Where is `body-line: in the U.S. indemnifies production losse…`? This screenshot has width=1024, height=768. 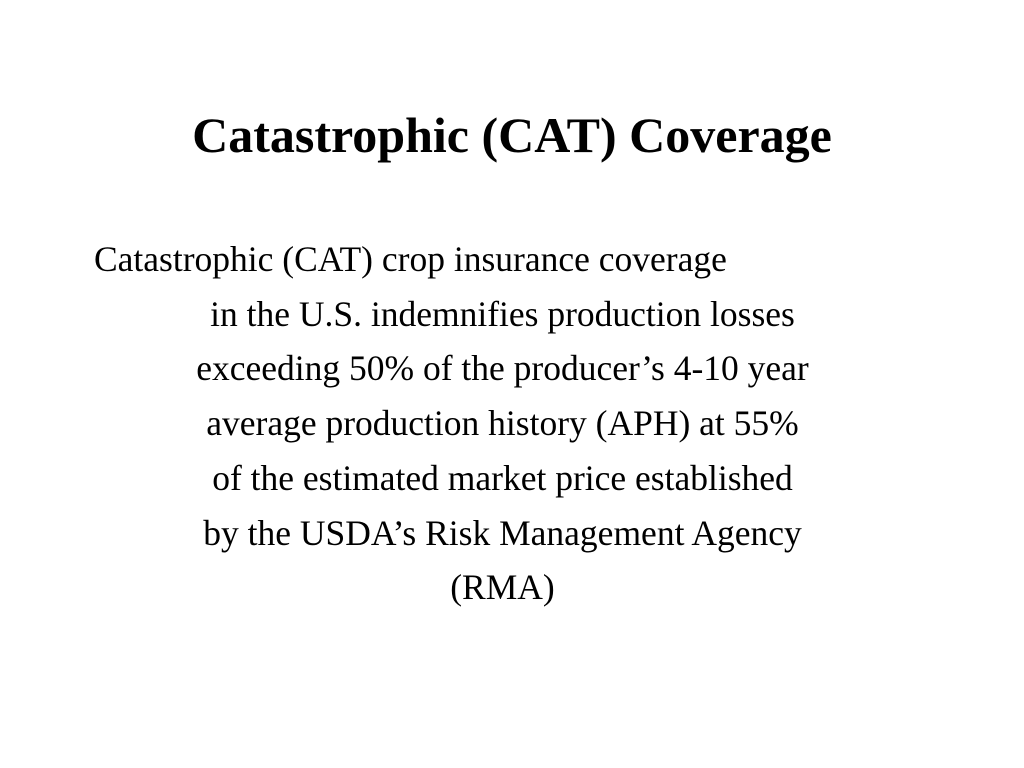
body-line: in the U.S. indemnifies production losse… is located at coordinates (502, 313).